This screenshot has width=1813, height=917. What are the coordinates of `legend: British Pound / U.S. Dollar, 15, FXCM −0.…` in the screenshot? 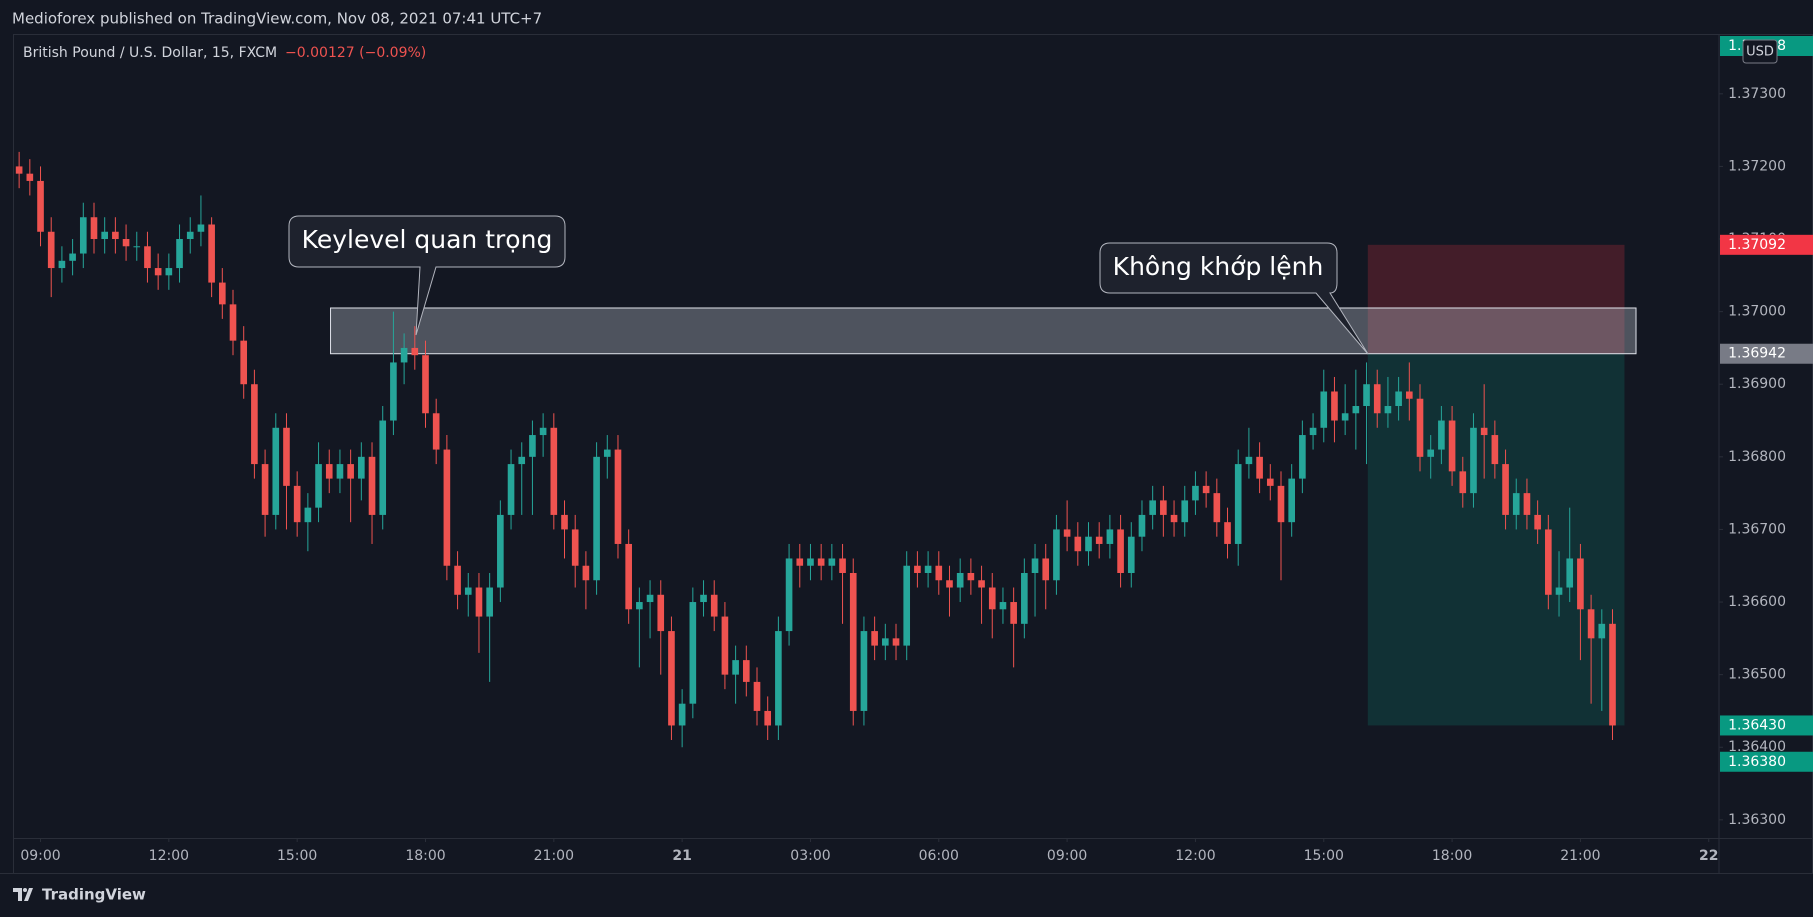 It's located at (224, 53).